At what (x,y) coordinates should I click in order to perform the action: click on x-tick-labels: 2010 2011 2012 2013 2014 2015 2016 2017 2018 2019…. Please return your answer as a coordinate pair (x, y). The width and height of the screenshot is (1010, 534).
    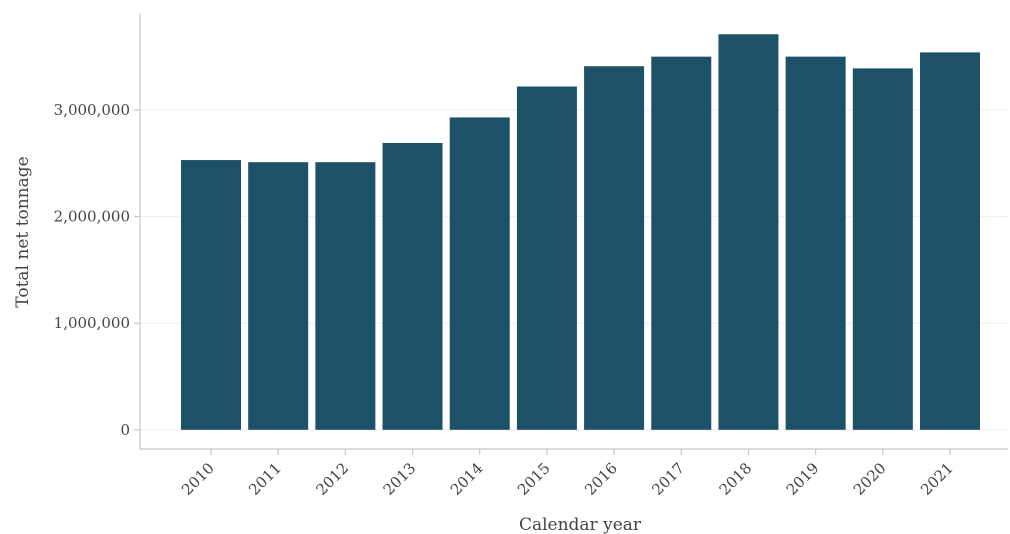
    Looking at the image, I should click on (567, 474).